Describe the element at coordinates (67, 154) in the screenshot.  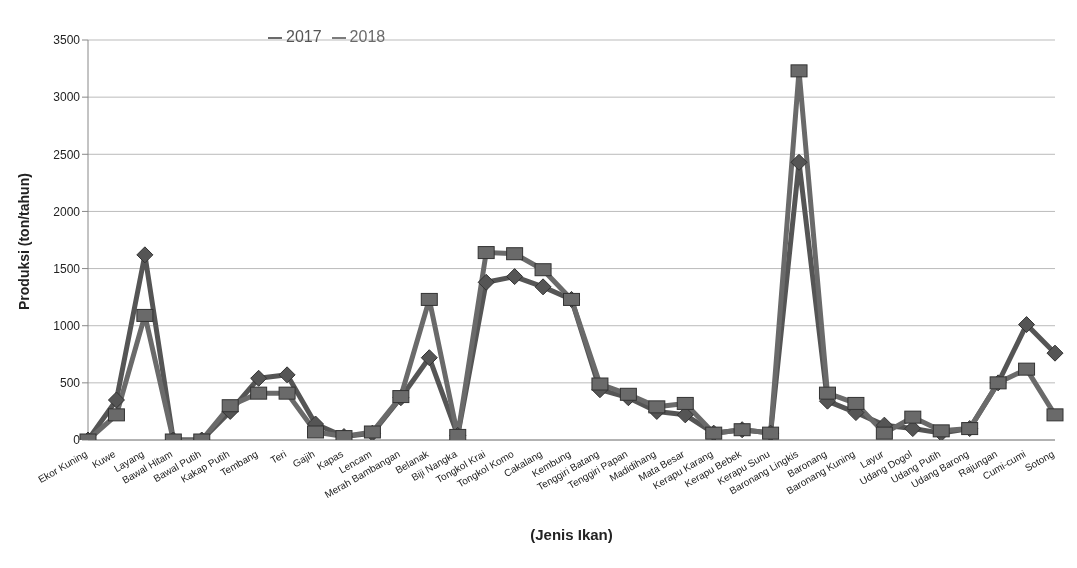
I see `y-tick-label: 2500` at that location.